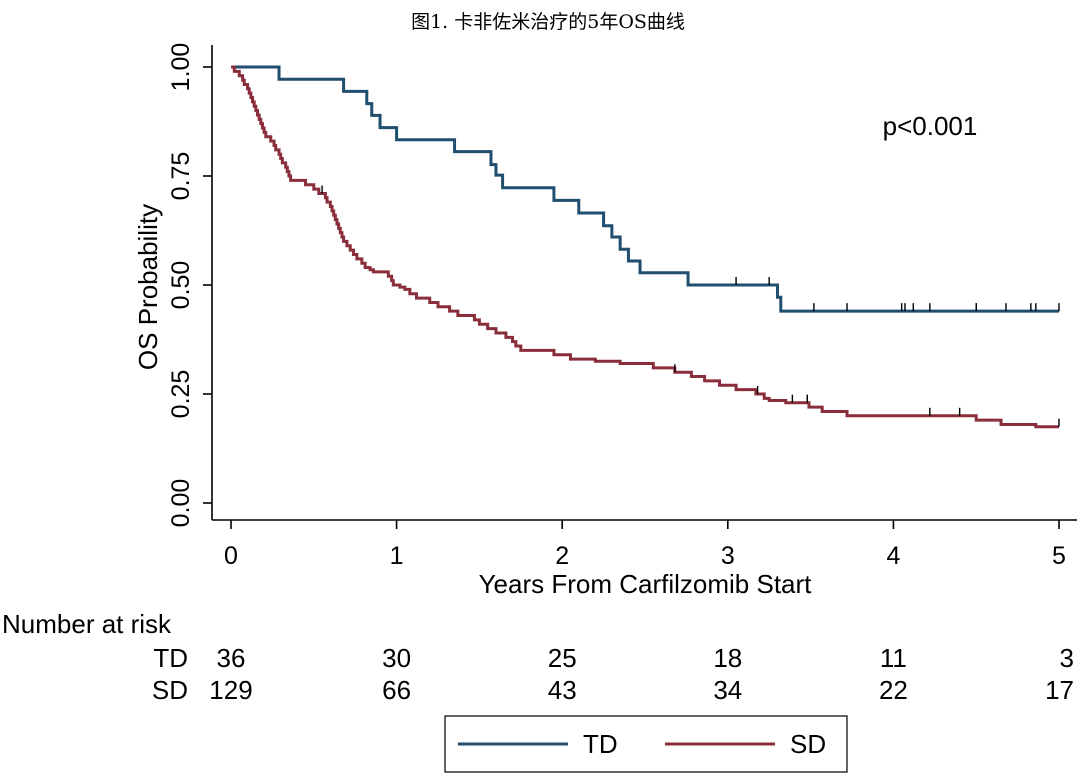 The image size is (1080, 777). I want to click on x-ticks: 0 1 2 3 4 5, so click(645, 545).